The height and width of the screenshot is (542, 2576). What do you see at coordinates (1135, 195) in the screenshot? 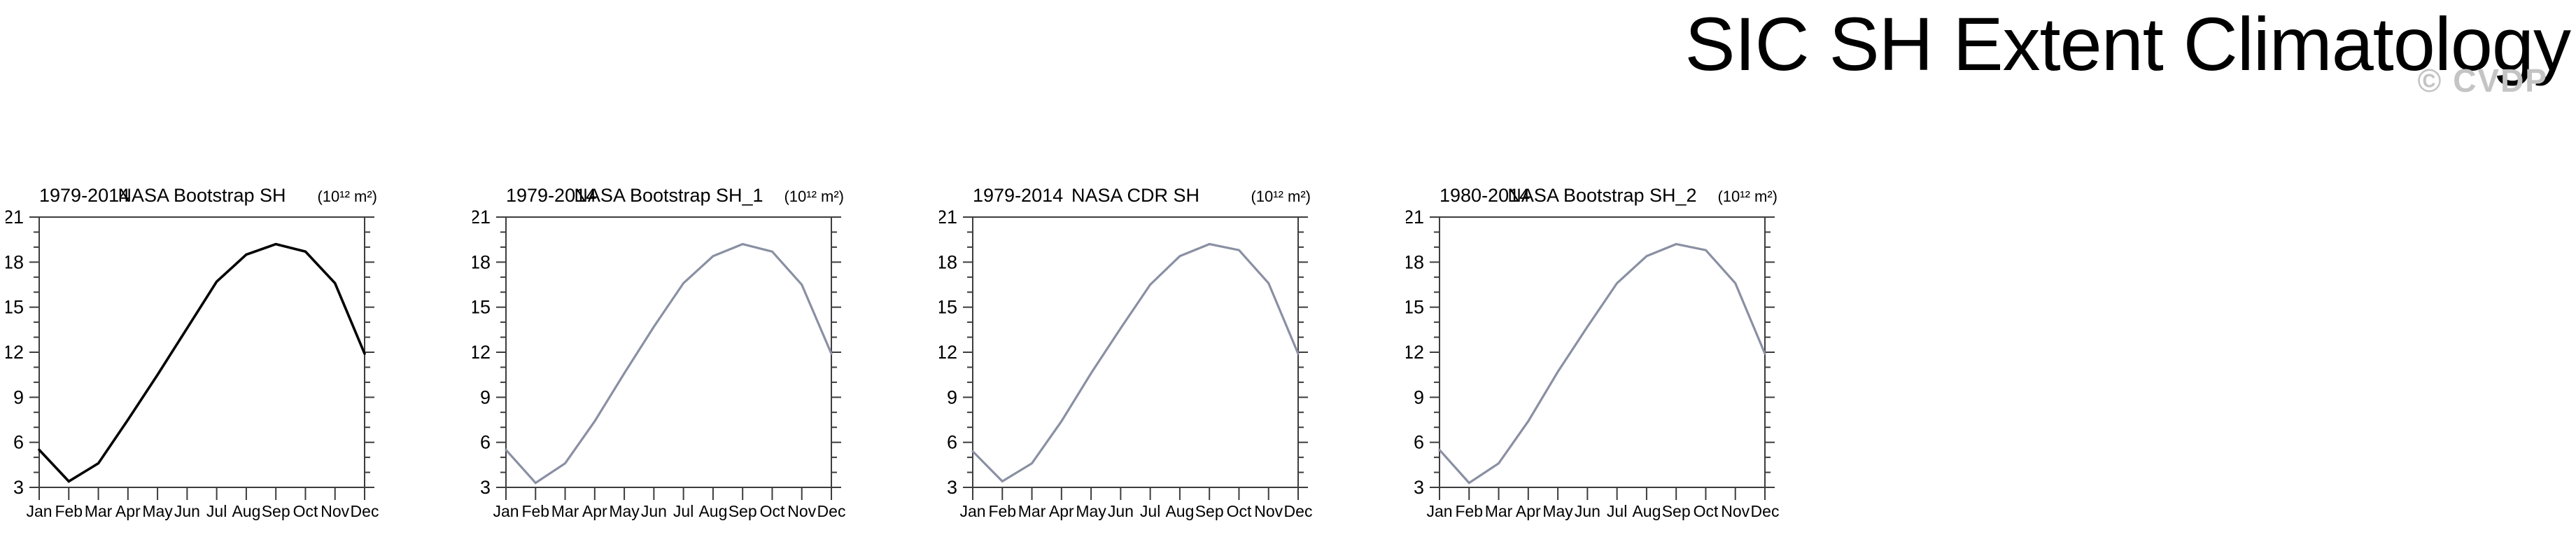
I see `chart-title: NASA CDR SH` at bounding box center [1135, 195].